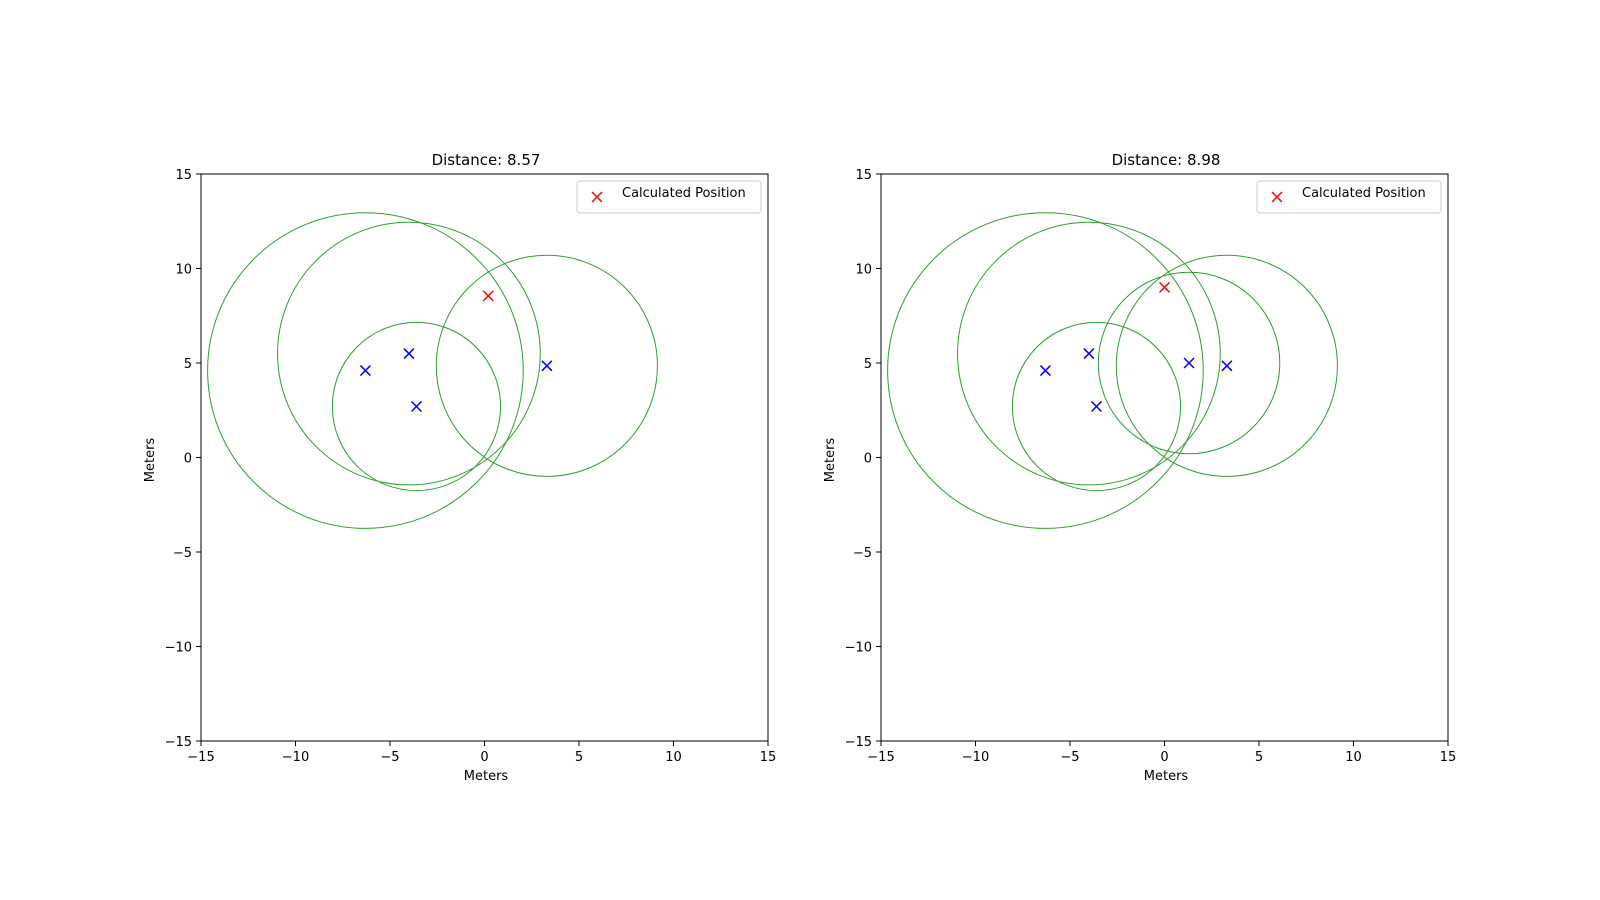 The width and height of the screenshot is (1600, 900). I want to click on right-plot-legend-box, so click(1349, 197).